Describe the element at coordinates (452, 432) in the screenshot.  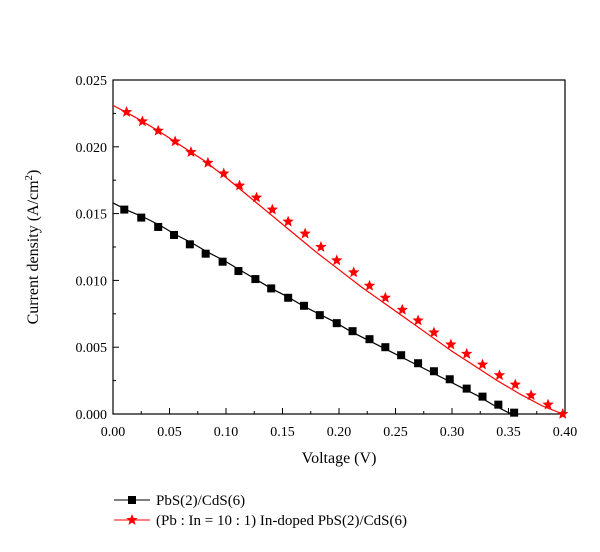
I see `x-tick-label: 0.30` at that location.